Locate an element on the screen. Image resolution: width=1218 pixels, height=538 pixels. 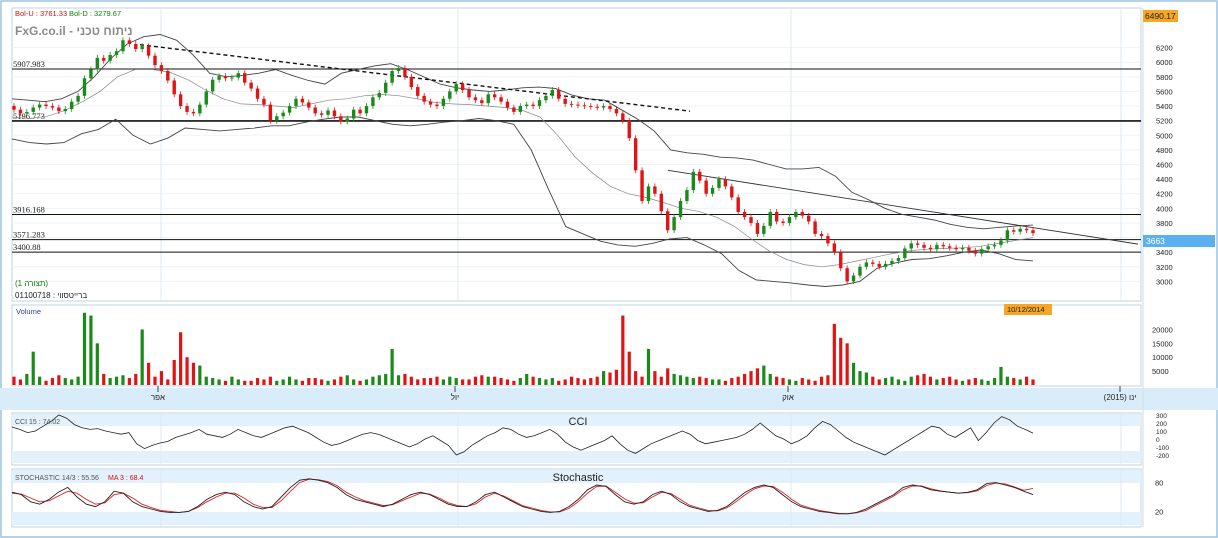
current-price-badge-text: 3663 is located at coordinates (1155, 241).